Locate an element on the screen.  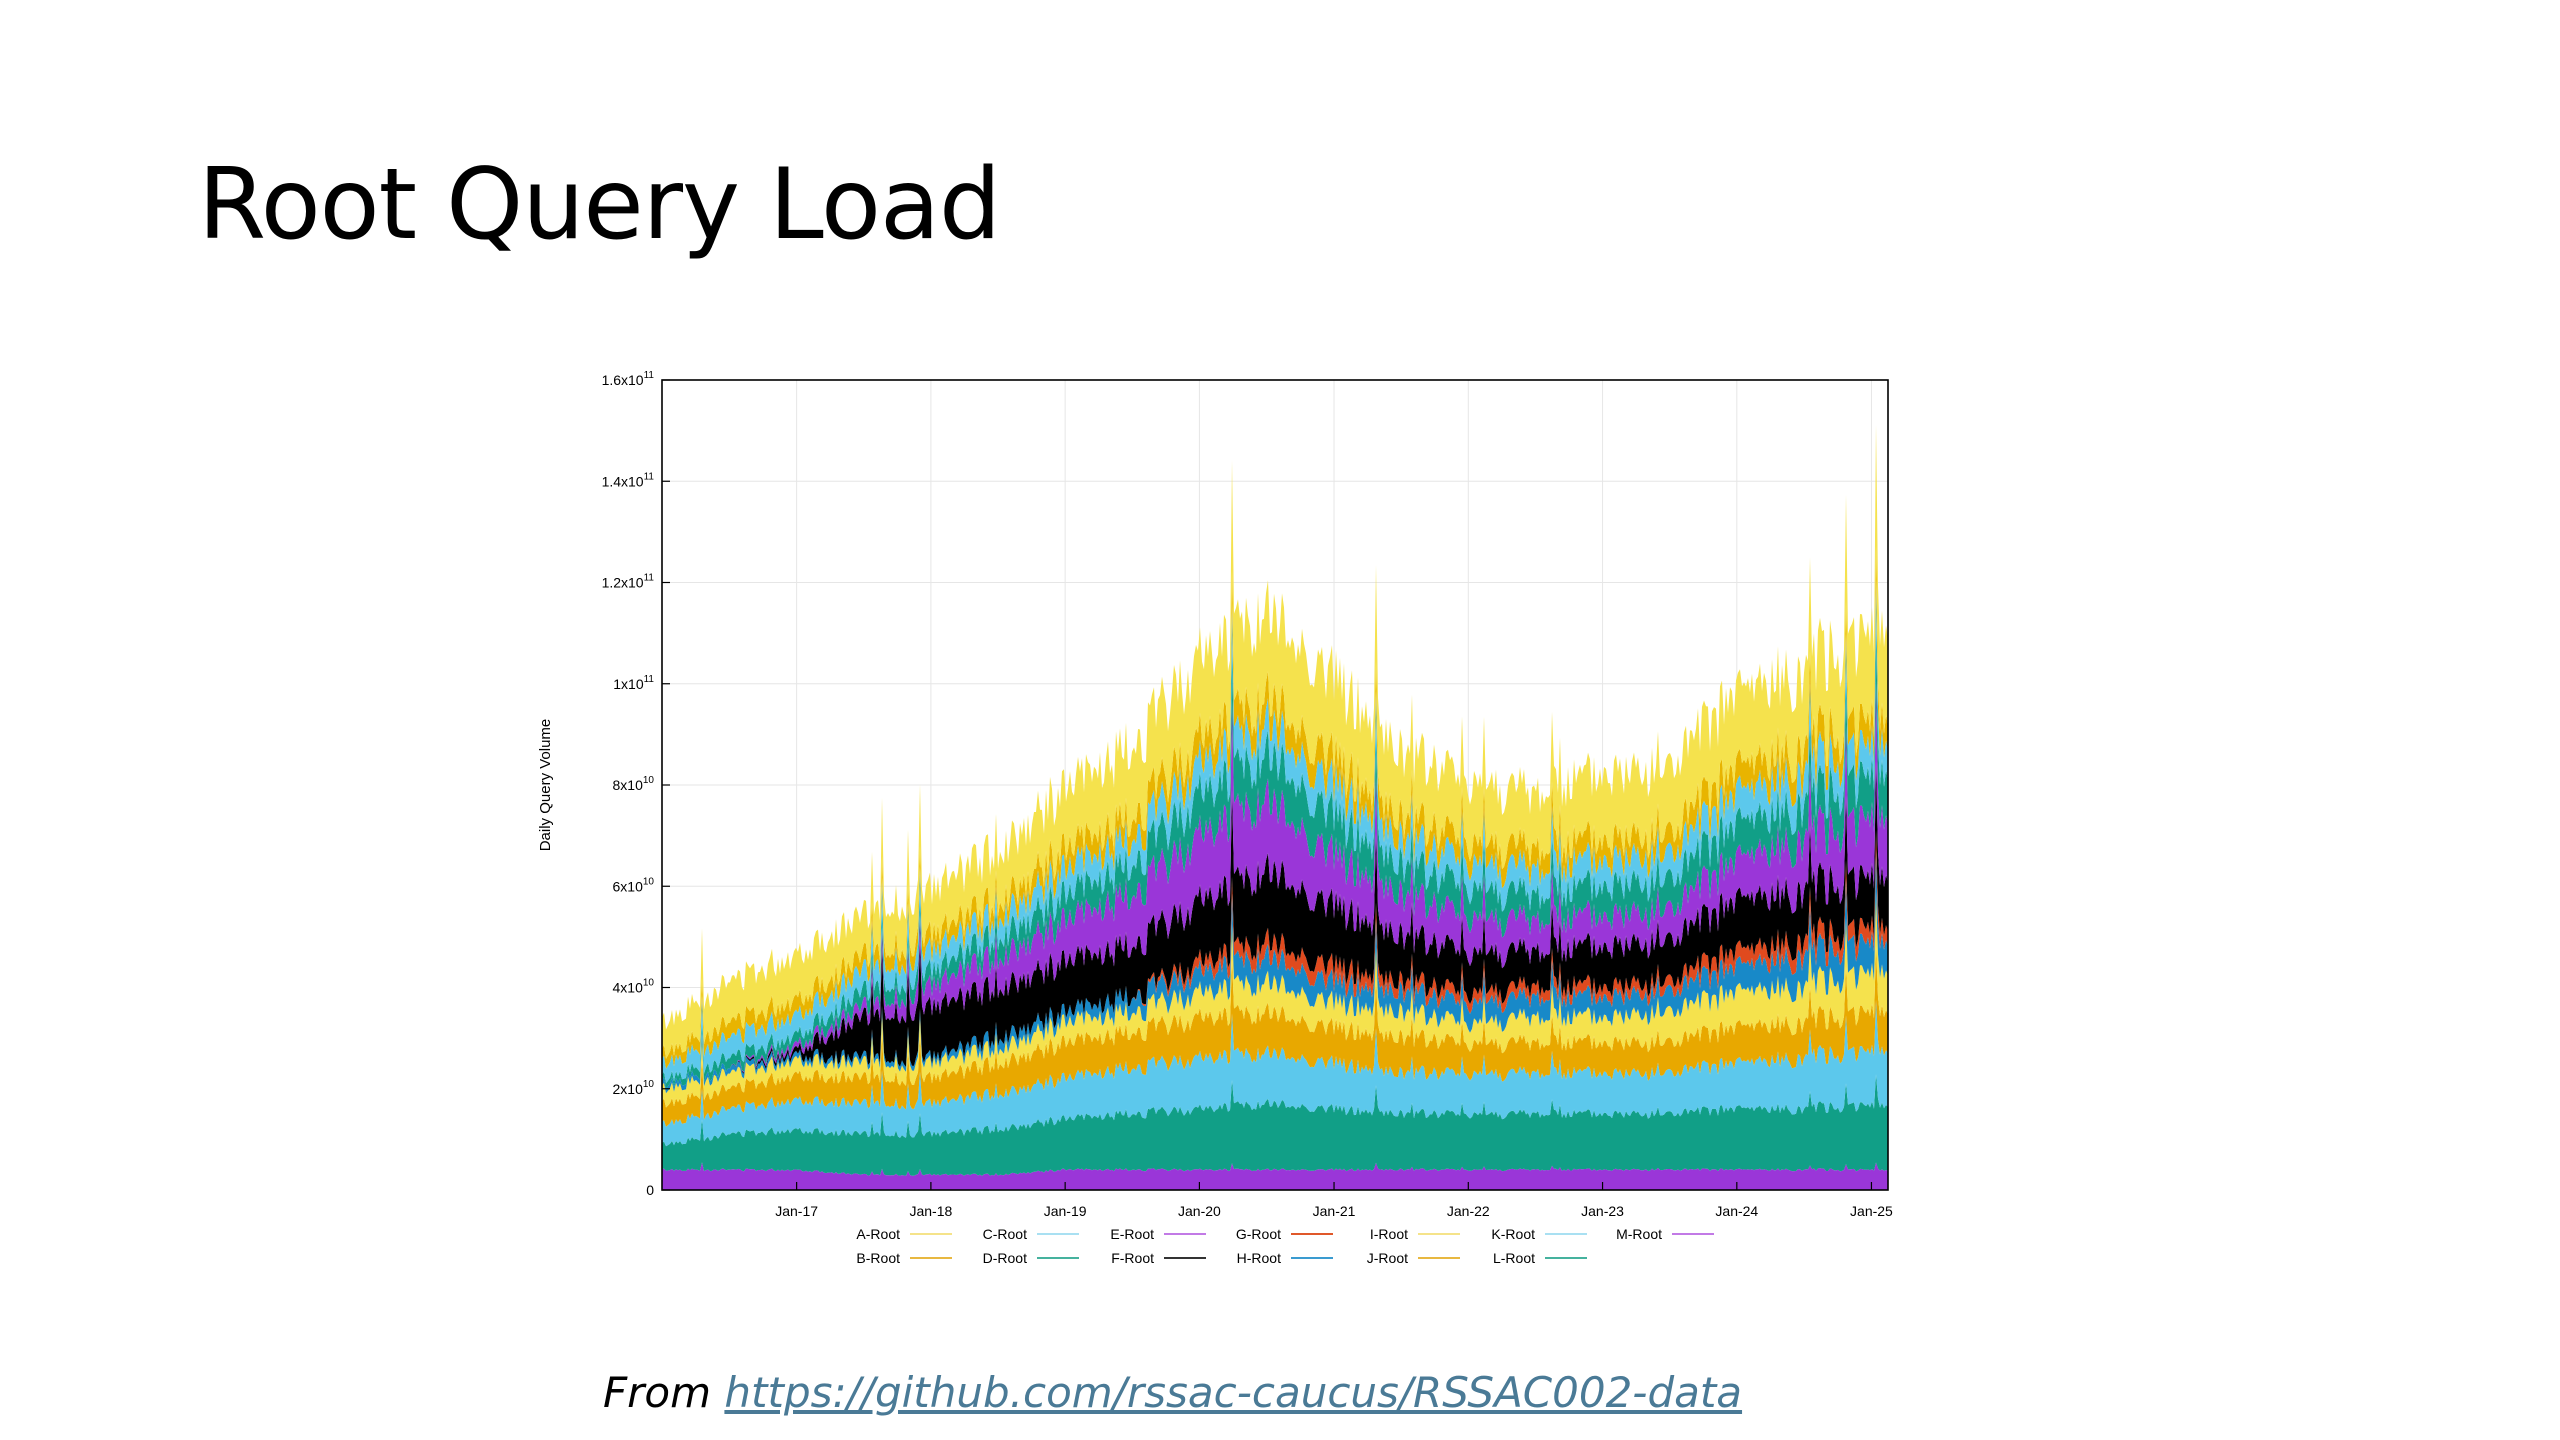
legend-label: G-Root is located at coordinates (1258, 1234).